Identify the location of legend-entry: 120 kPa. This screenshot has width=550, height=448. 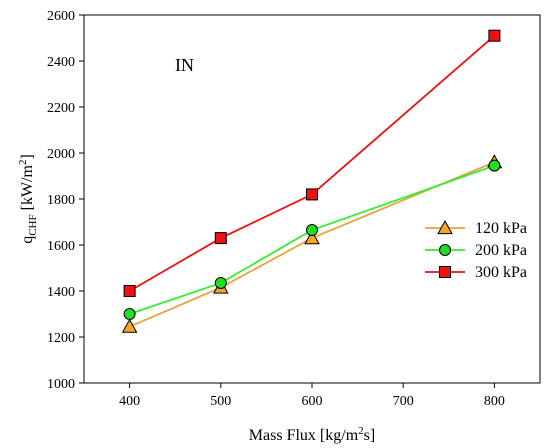
(476, 228).